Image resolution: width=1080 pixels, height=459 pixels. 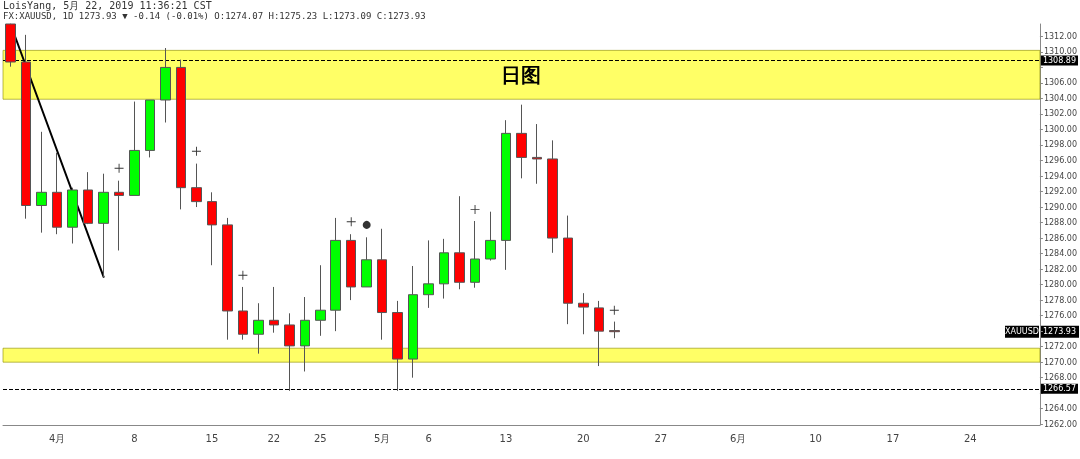 I want to click on x-tick-label: 24, so click(x=970, y=438).